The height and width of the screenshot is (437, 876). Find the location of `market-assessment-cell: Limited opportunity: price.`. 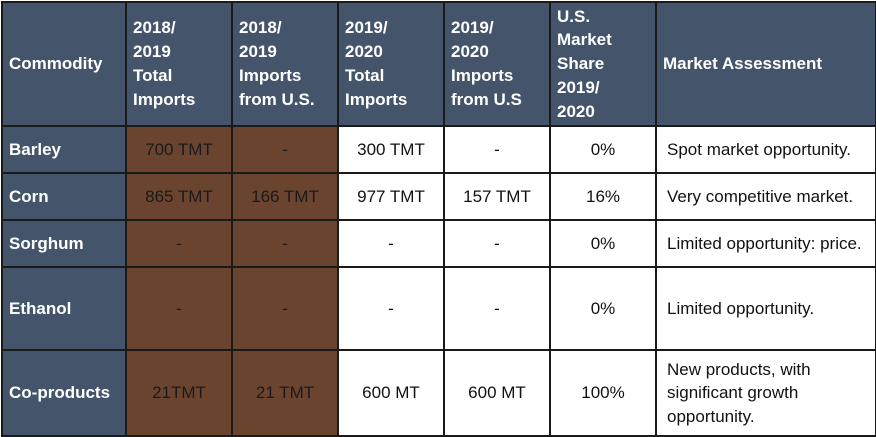

market-assessment-cell: Limited opportunity: price. is located at coordinates (765, 243).